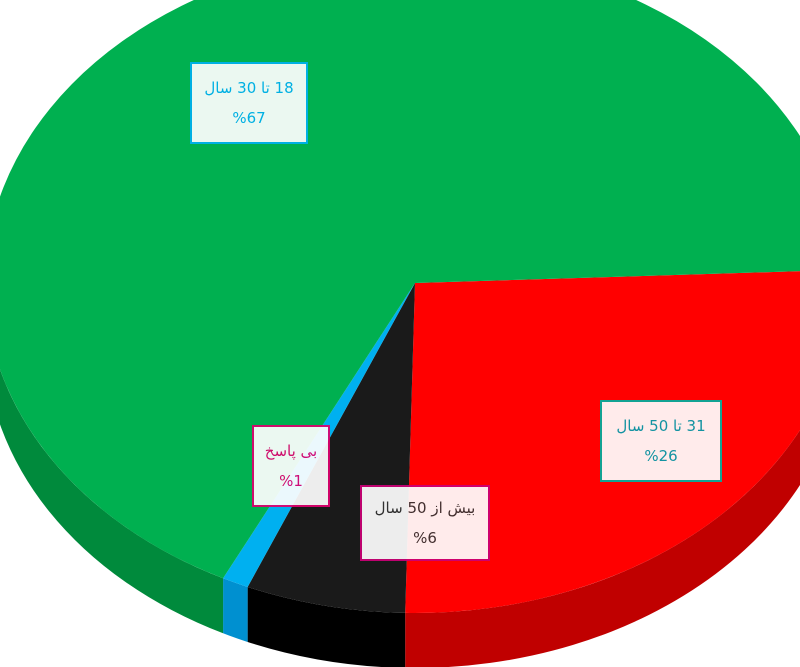 The width and height of the screenshot is (800, 667). I want to click on data-label-1: 31 تا 50 سال %26, so click(661, 441).